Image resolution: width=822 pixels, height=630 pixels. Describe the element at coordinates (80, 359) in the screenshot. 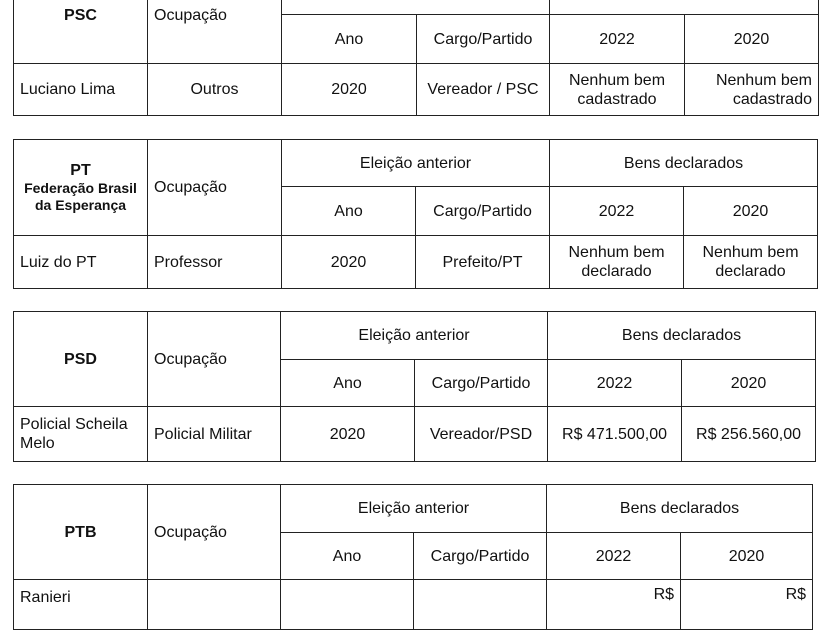

I see `party-name: PSD` at that location.